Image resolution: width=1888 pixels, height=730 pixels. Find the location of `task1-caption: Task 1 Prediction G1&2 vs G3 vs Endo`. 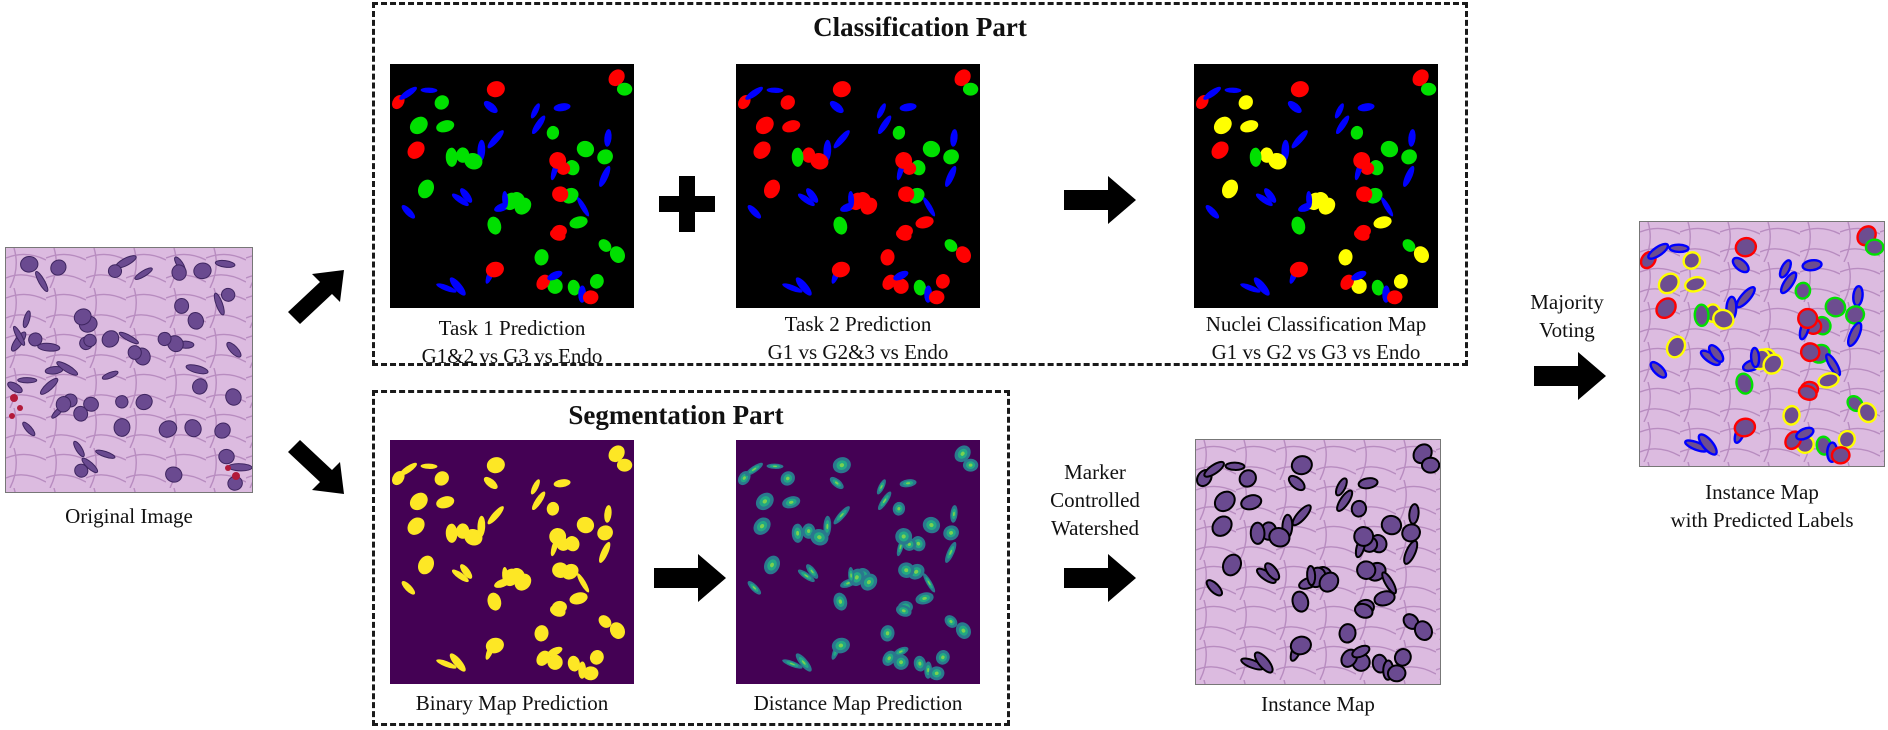

task1-caption: Task 1 Prediction G1&2 vs G3 vs Endo is located at coordinates (512, 342).